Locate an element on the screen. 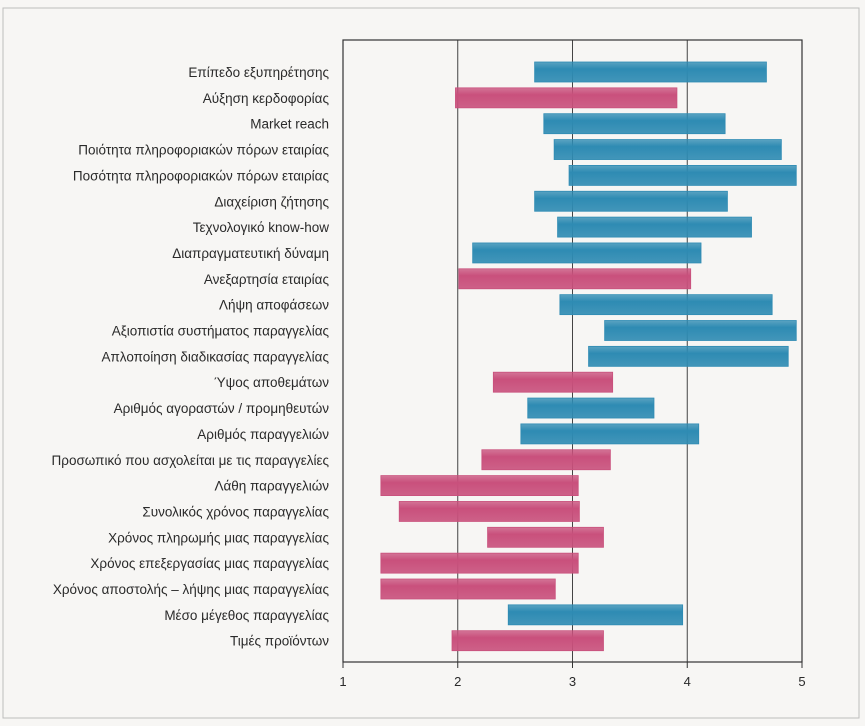 The image size is (865, 726). category-label-4: Ποσότητα πληροφοριακών πόρων εταιρίας is located at coordinates (201, 175).